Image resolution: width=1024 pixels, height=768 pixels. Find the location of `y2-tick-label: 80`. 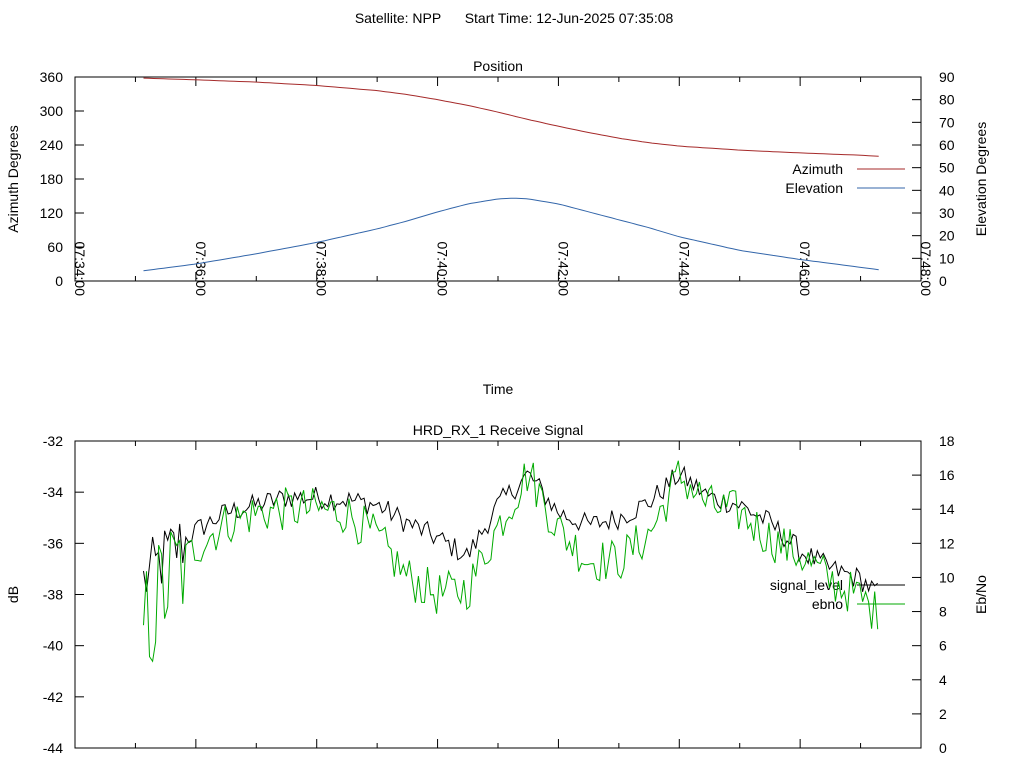

y2-tick-label: 80 is located at coordinates (947, 100).